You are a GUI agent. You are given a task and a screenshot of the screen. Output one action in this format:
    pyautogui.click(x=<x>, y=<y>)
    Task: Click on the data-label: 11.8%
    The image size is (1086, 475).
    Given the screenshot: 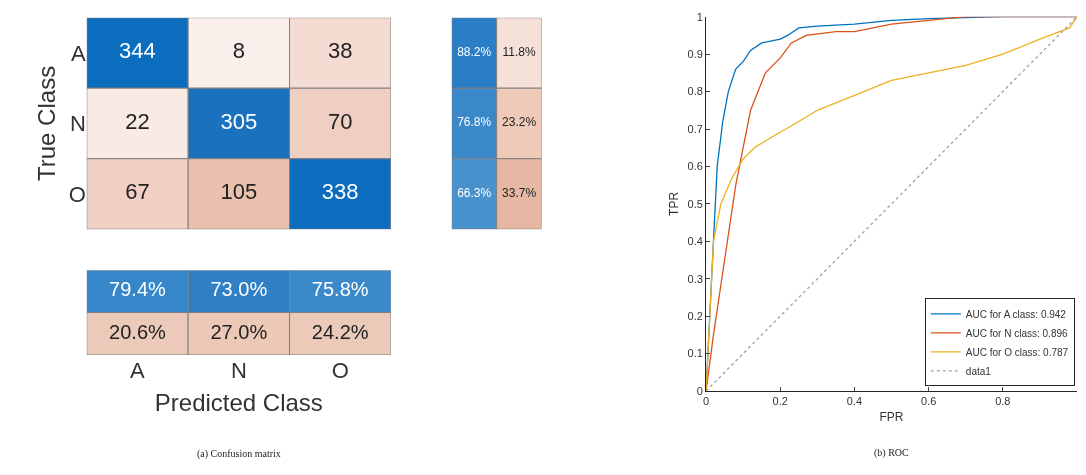 What is the action you would take?
    pyautogui.click(x=519, y=51)
    